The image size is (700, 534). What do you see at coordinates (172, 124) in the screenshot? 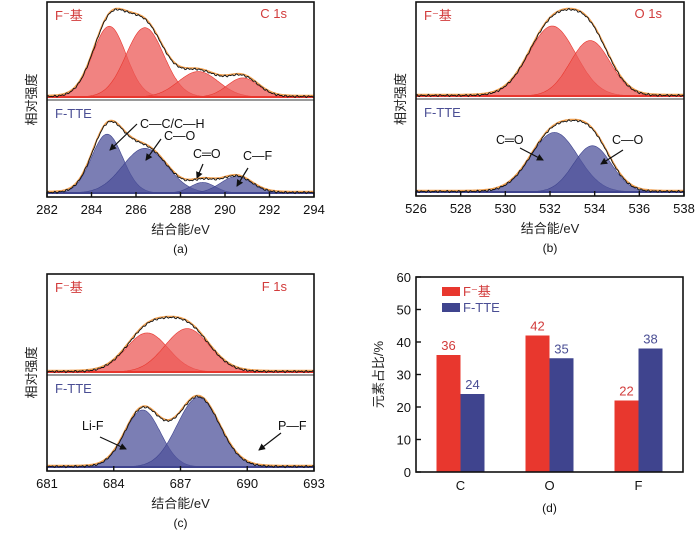
I see `peak-annotation: C—C/C—H` at bounding box center [172, 124].